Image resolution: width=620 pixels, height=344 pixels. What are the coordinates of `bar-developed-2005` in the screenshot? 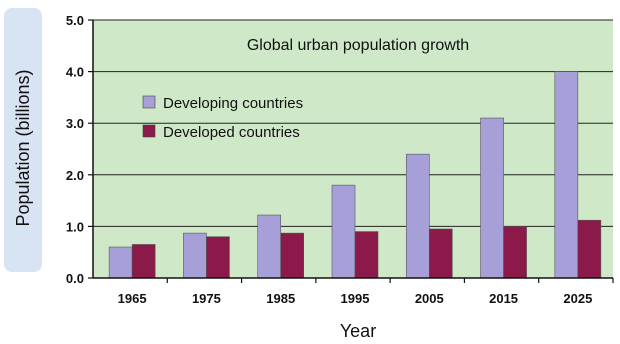 It's located at (440, 253).